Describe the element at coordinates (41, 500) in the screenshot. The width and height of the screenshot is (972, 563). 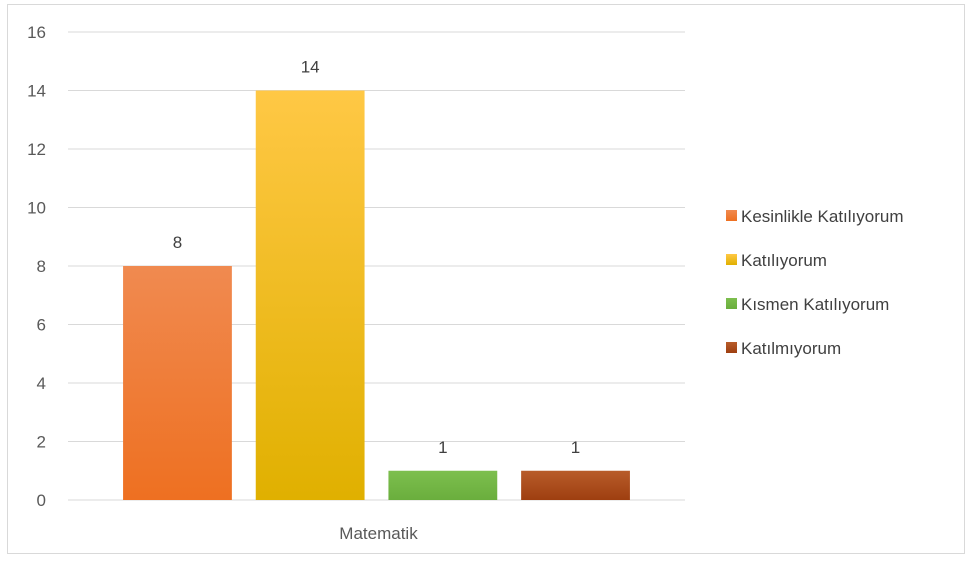
I see `y-tick-label: 0` at that location.